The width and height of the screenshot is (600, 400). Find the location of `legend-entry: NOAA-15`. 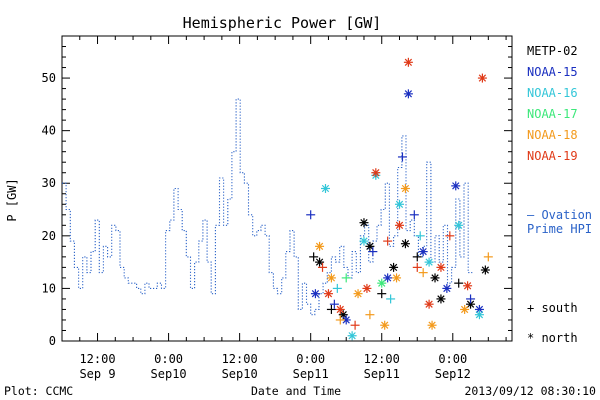

legend-entry: NOAA-15 is located at coordinates (552, 72).